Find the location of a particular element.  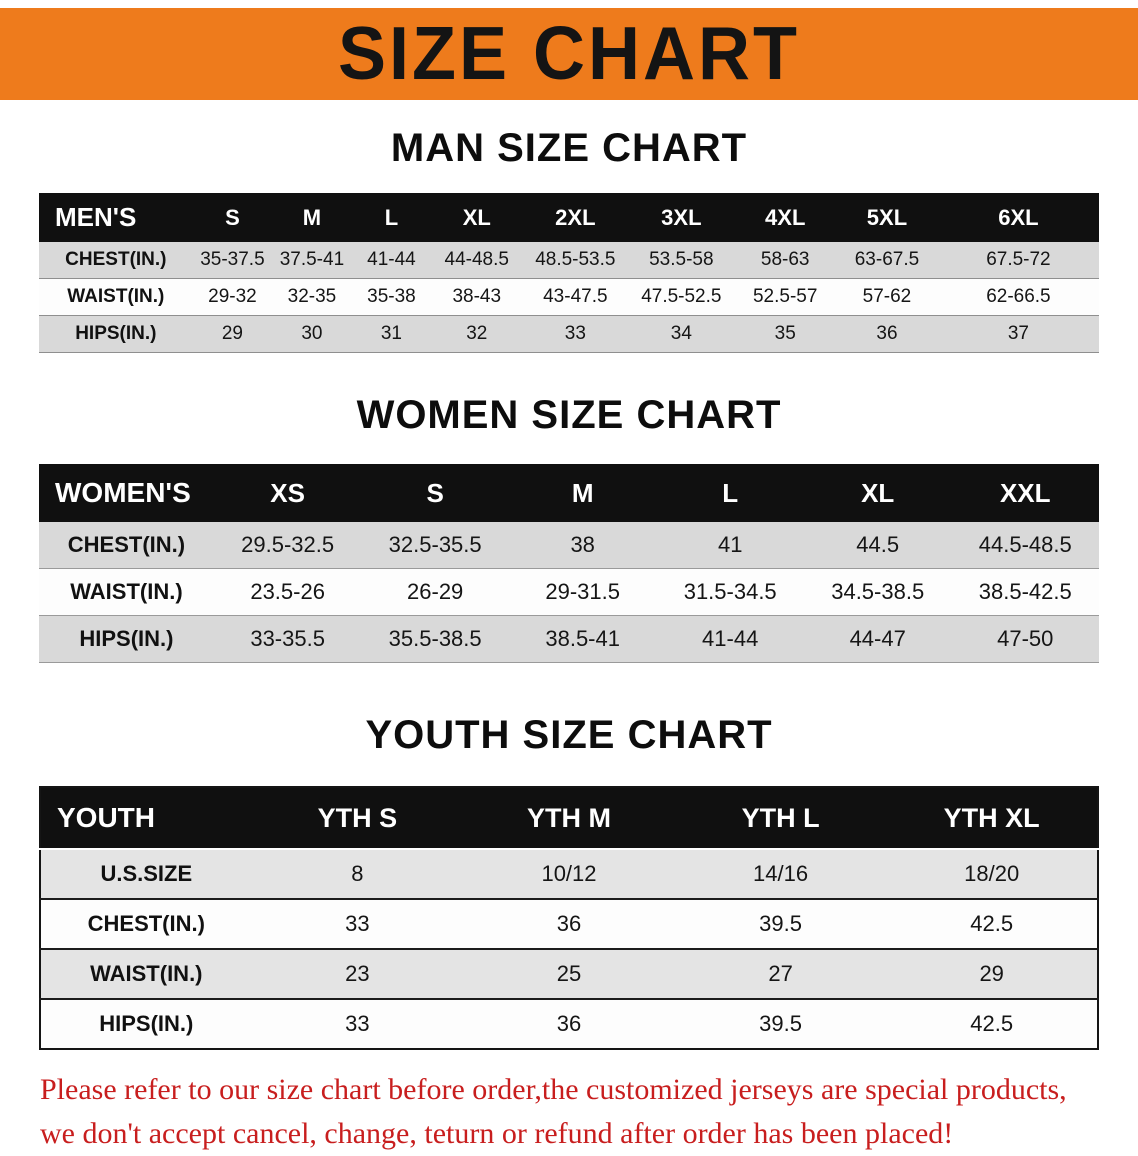

value-cell: 38-43 is located at coordinates (477, 296).